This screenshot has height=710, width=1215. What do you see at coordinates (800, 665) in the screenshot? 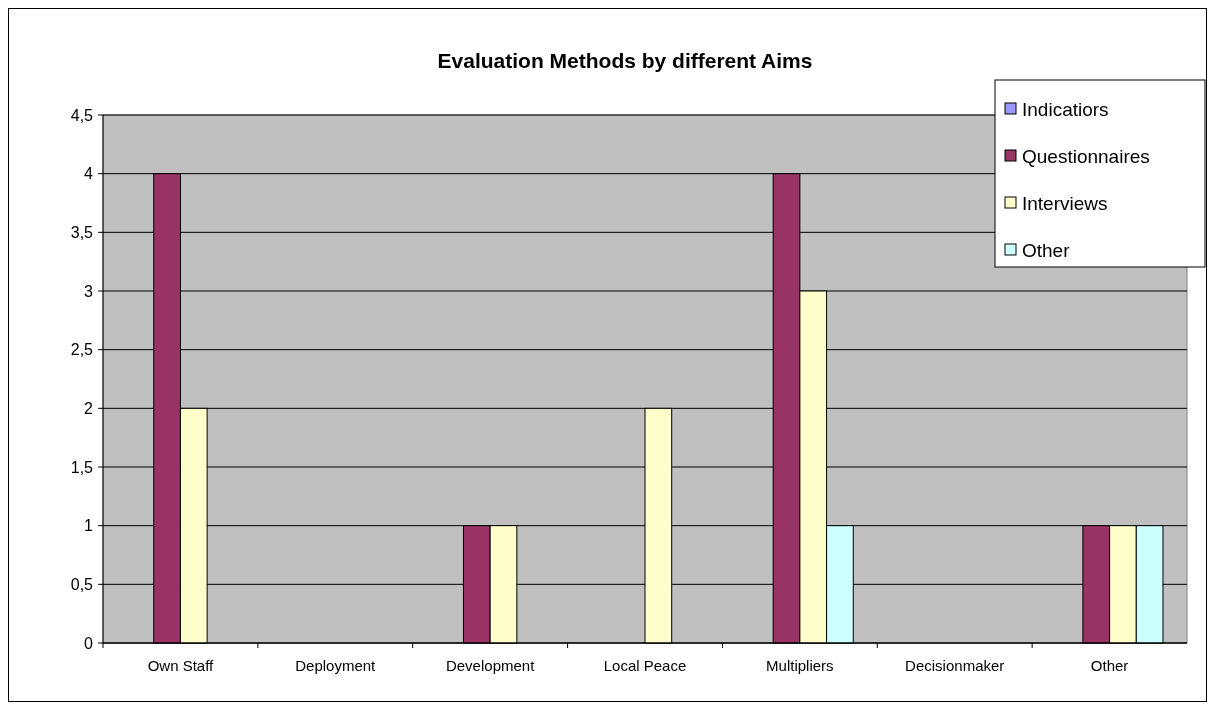
I see `x-tick-label: Multipliers` at bounding box center [800, 665].